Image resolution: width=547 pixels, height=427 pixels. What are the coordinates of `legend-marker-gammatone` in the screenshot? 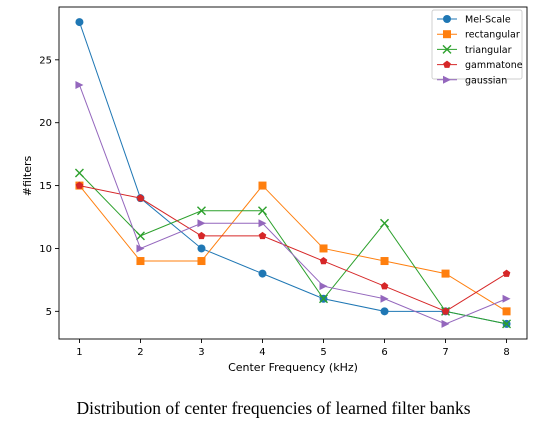 It's located at (447, 64).